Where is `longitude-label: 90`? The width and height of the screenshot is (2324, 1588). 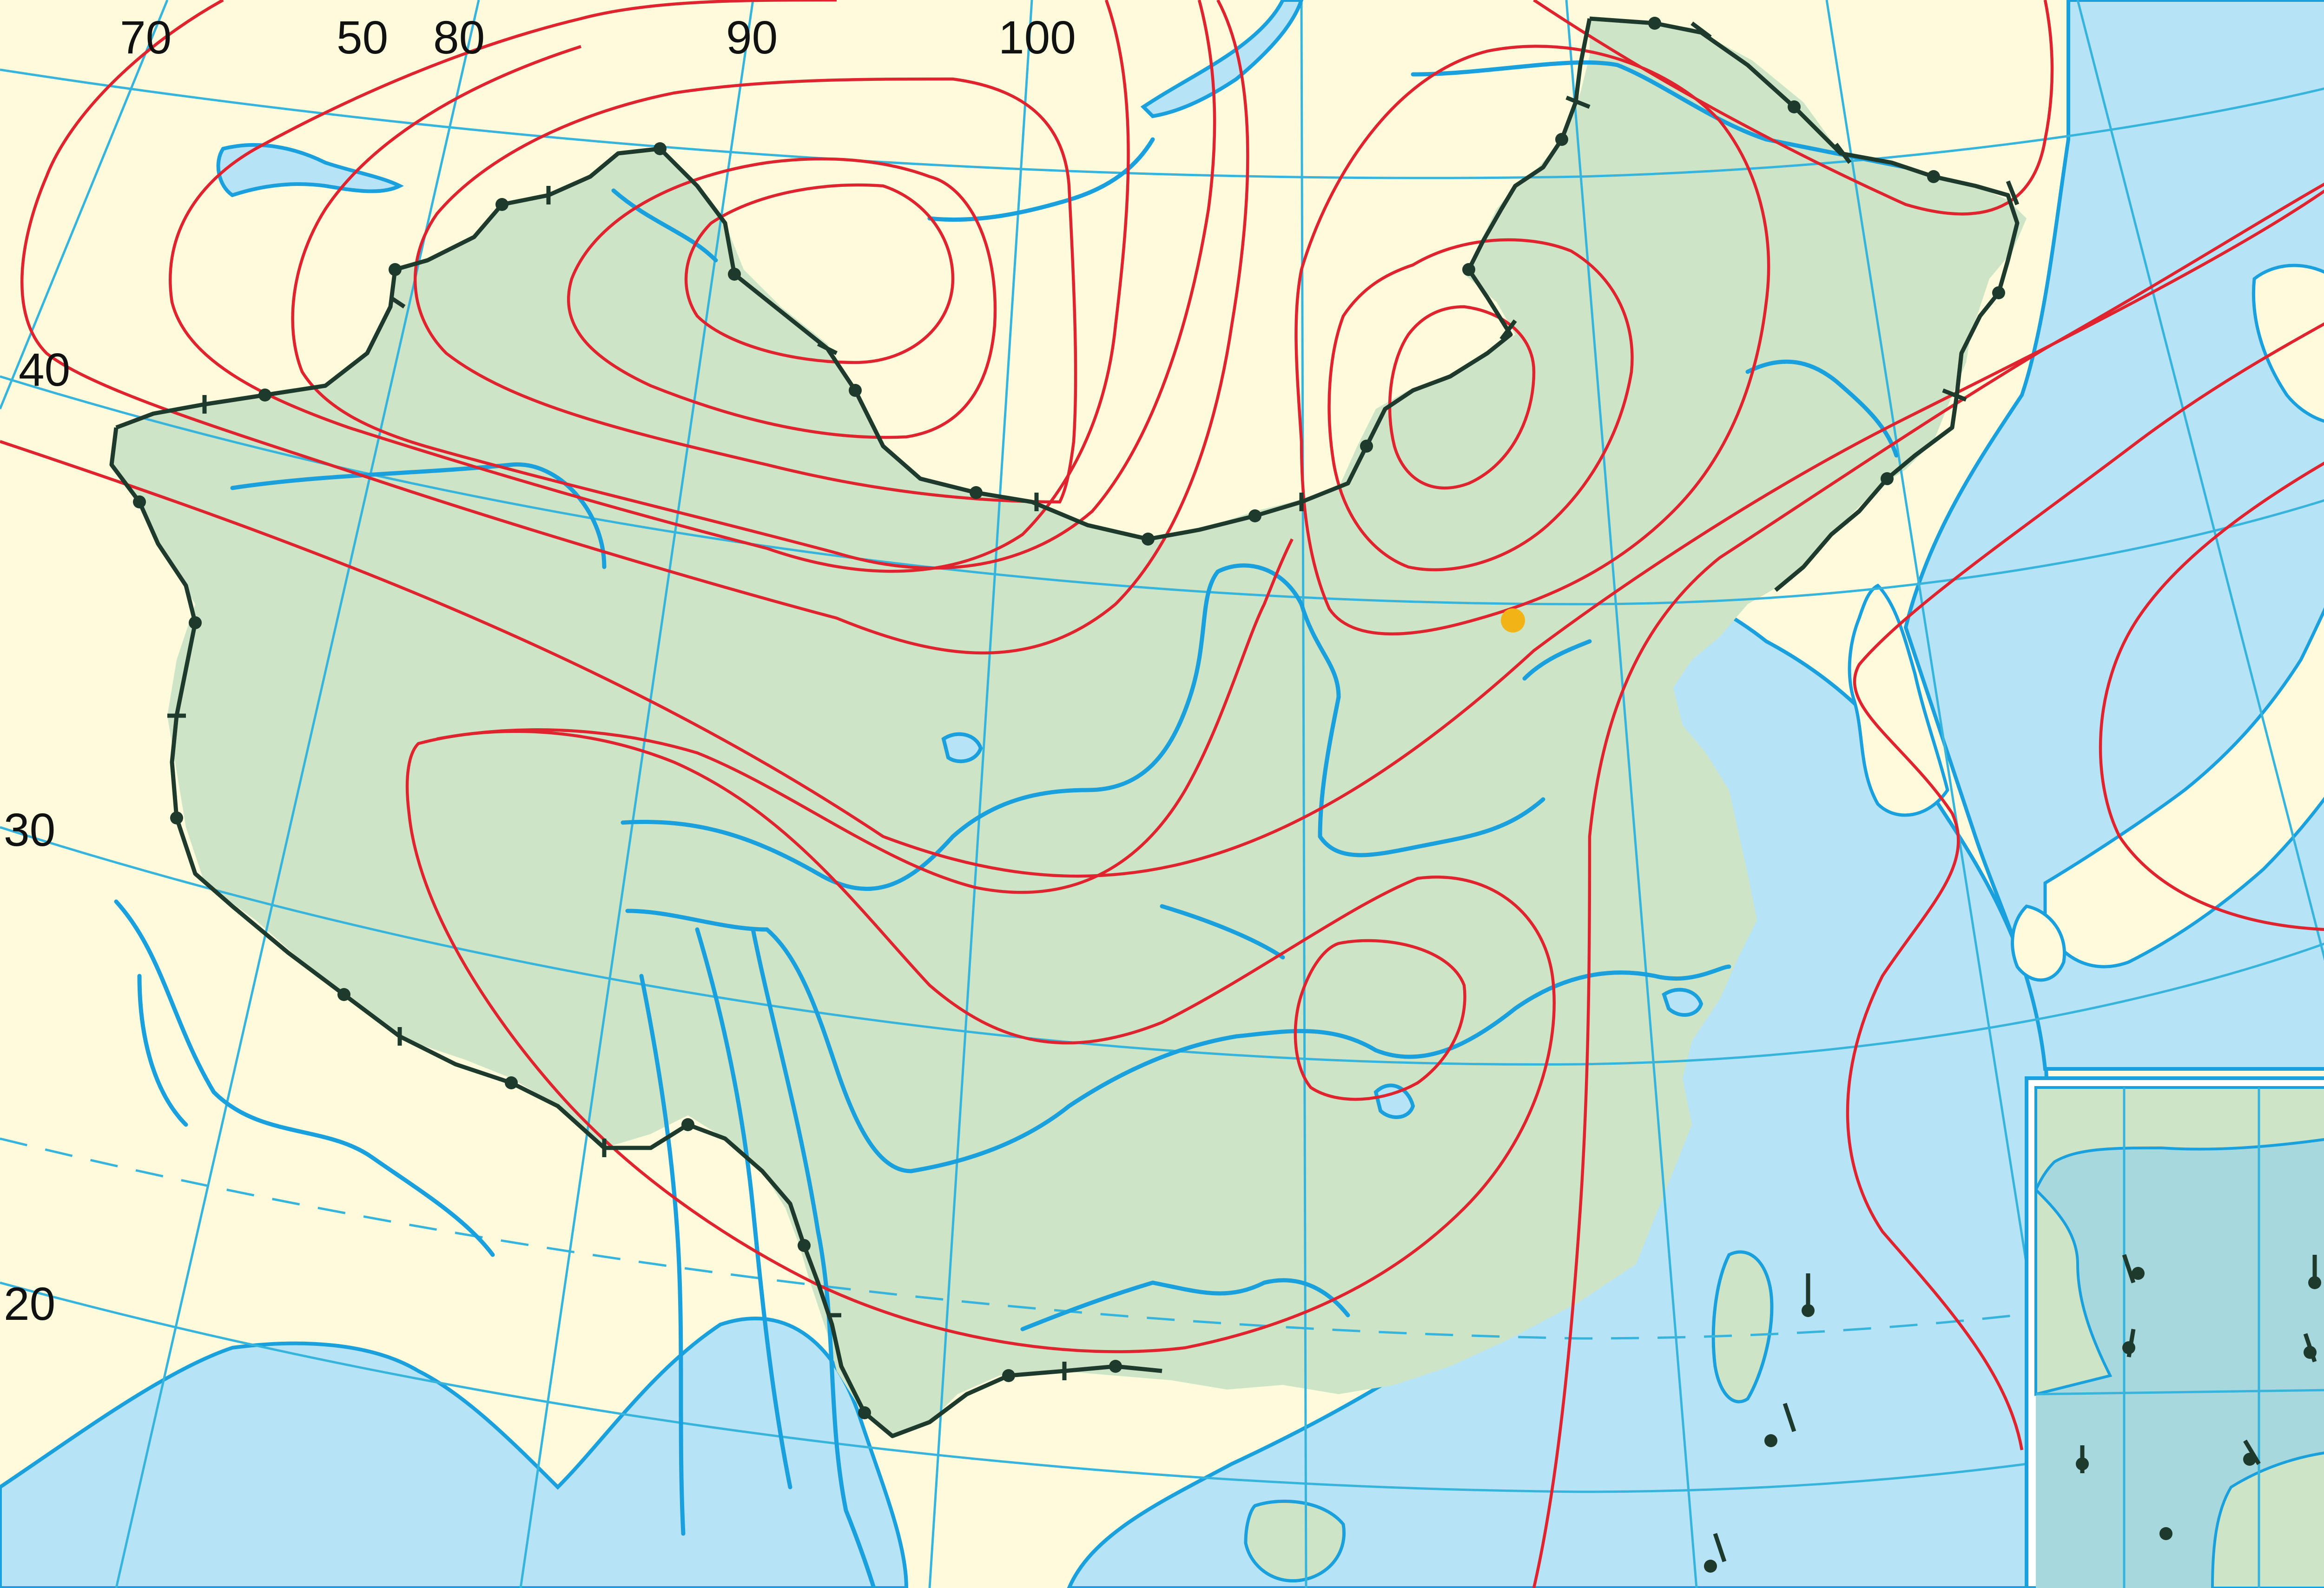 longitude-label: 90 is located at coordinates (752, 38).